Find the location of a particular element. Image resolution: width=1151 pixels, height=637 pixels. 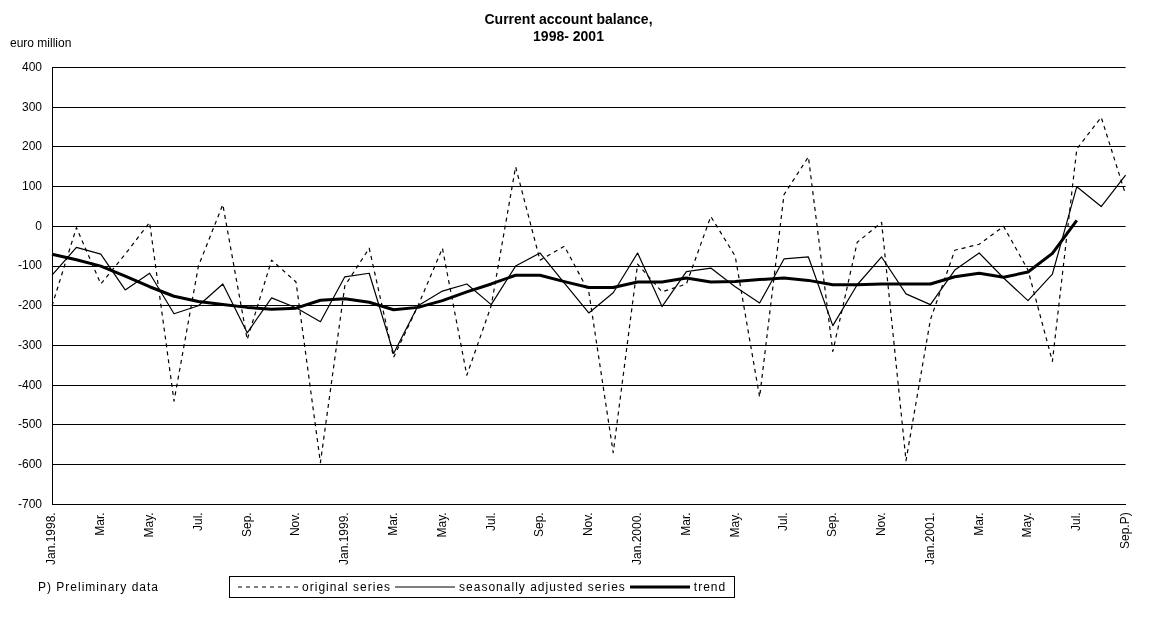

x-tick-label: Sep.P) is located at coordinates (1124, 530).